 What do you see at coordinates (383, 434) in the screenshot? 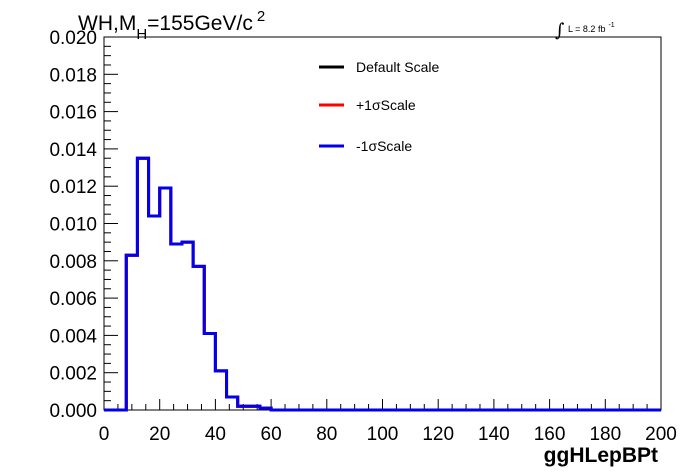
I see `x-tick-label: 100` at bounding box center [383, 434].